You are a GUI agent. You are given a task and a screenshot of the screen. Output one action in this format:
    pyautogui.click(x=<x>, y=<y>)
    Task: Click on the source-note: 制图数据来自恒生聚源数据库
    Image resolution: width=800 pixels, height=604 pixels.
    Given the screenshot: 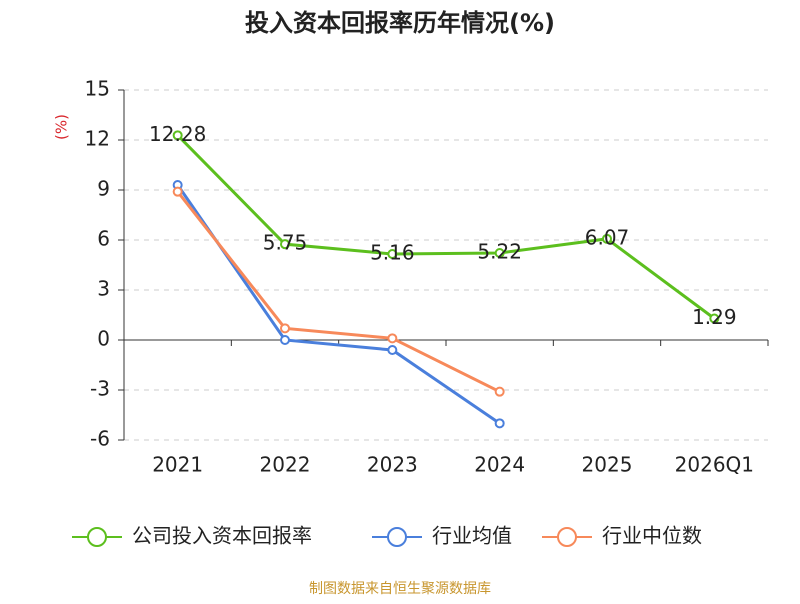 What is the action you would take?
    pyautogui.click(x=400, y=589)
    